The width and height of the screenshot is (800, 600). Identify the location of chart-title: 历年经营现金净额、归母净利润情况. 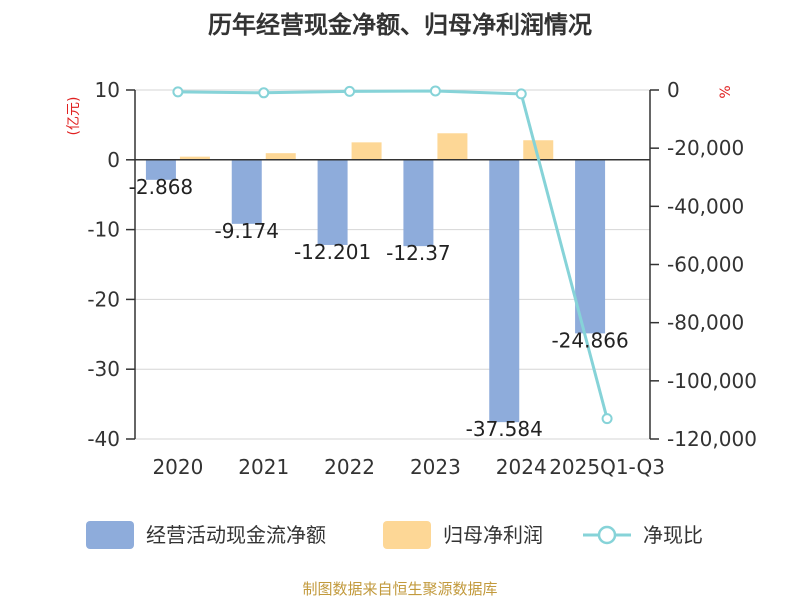
(400, 25).